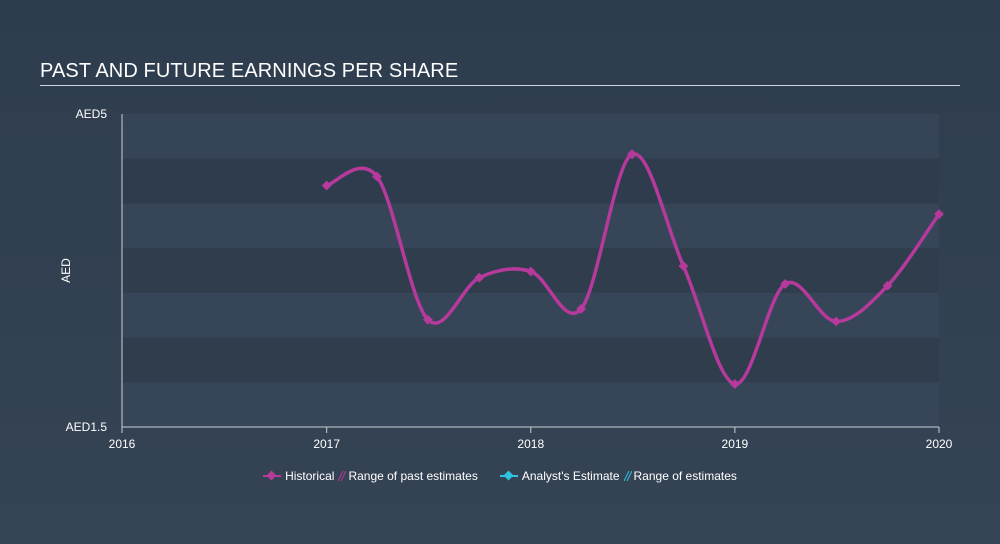 Image resolution: width=1000 pixels, height=544 pixels. I want to click on x-tick-label: 2019, so click(735, 444).